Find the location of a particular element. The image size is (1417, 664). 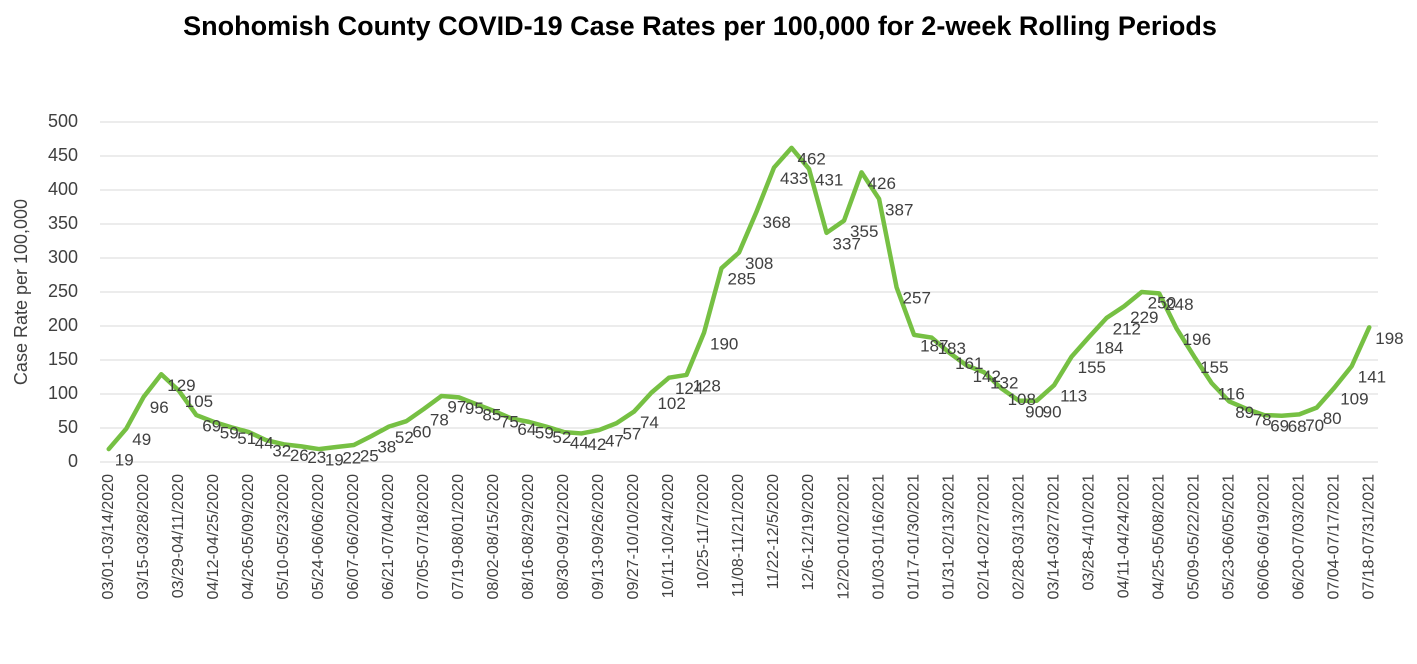

data-label: 51 is located at coordinates (246, 438).